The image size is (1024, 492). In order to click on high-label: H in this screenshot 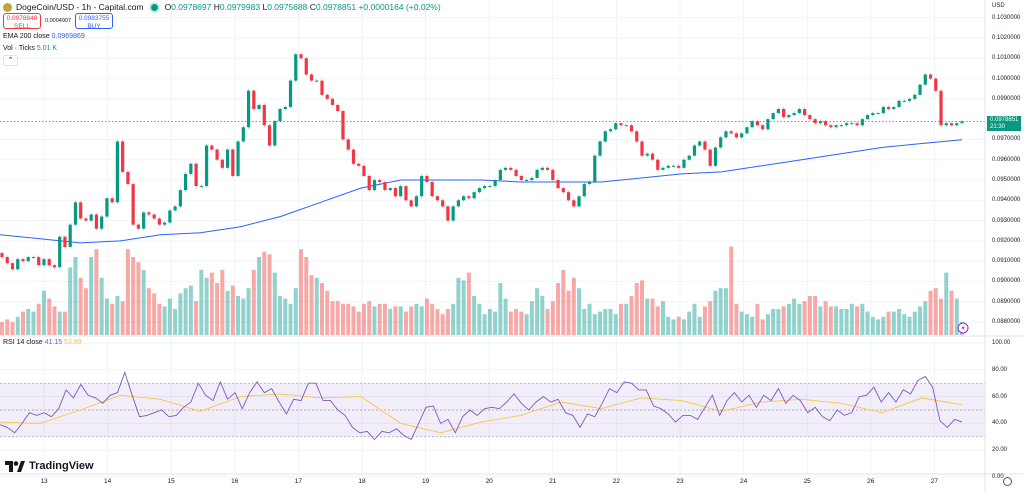, I will do `click(216, 7)`.